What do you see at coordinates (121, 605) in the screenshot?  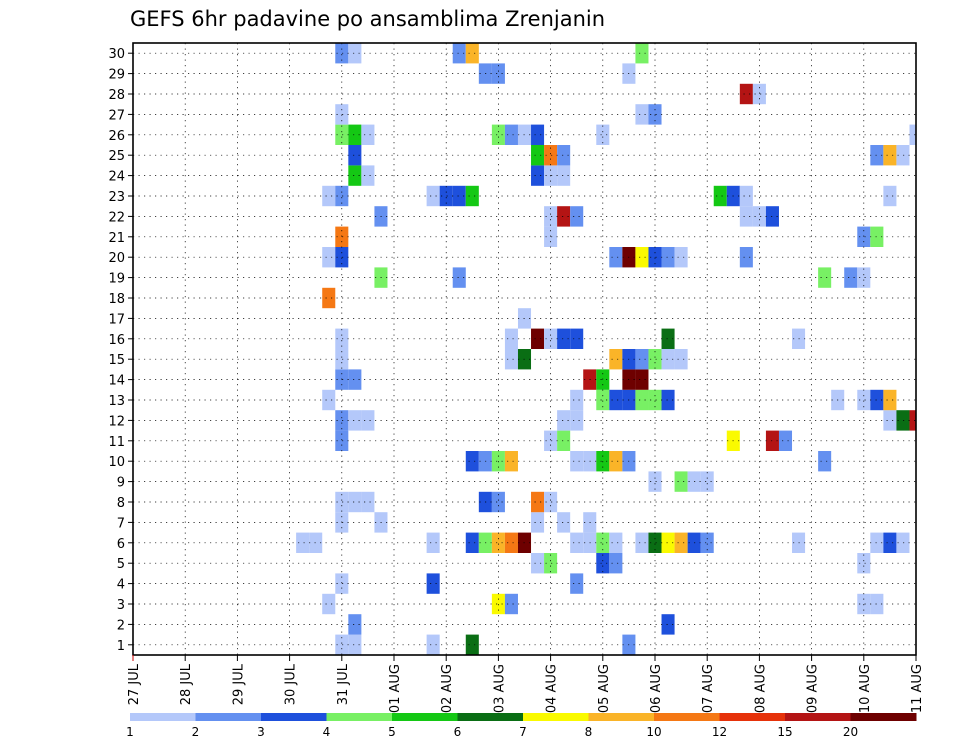 I see `y-tick-label: 3` at bounding box center [121, 605].